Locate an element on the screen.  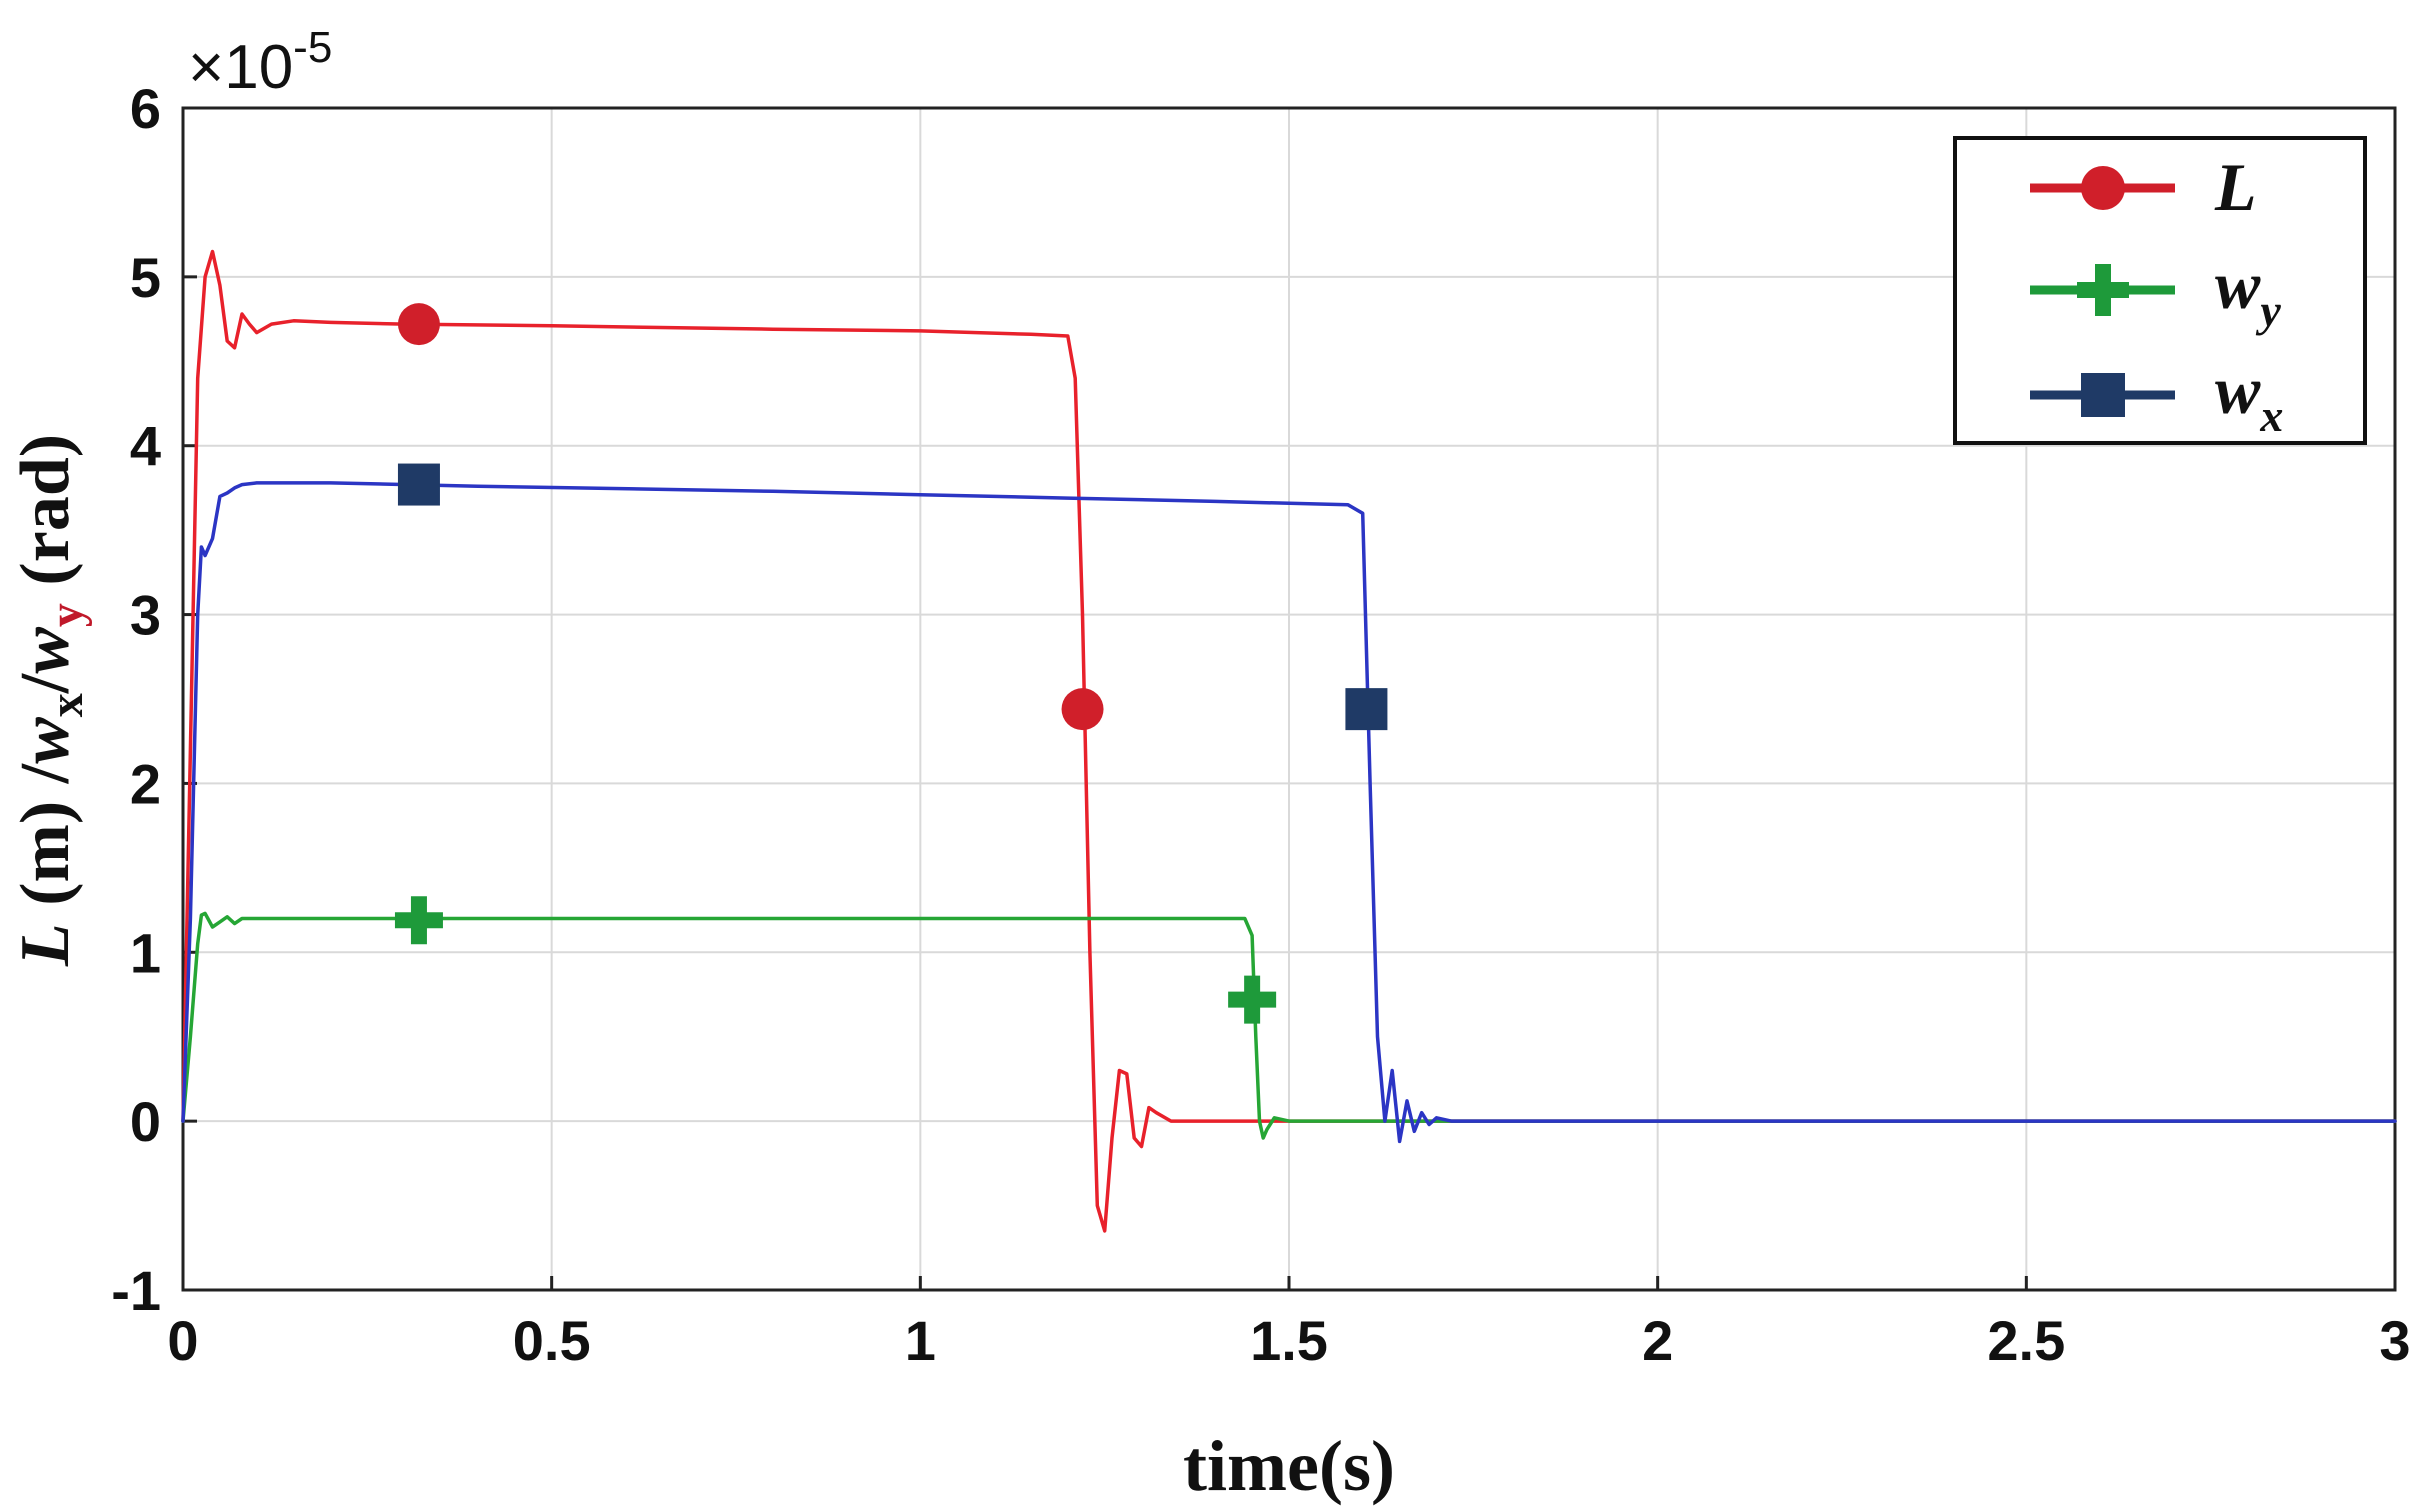
legend: L wy wx is located at coordinates (2160, 290).